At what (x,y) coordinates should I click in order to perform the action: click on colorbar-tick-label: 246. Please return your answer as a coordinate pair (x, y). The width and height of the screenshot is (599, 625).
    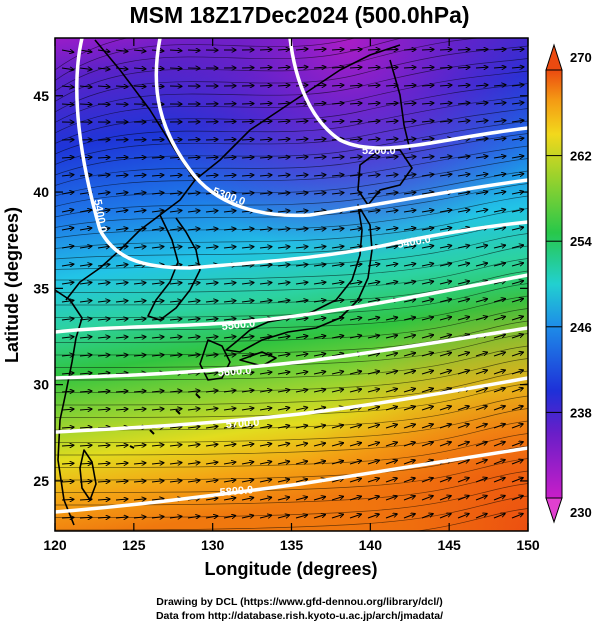
    Looking at the image, I should click on (581, 327).